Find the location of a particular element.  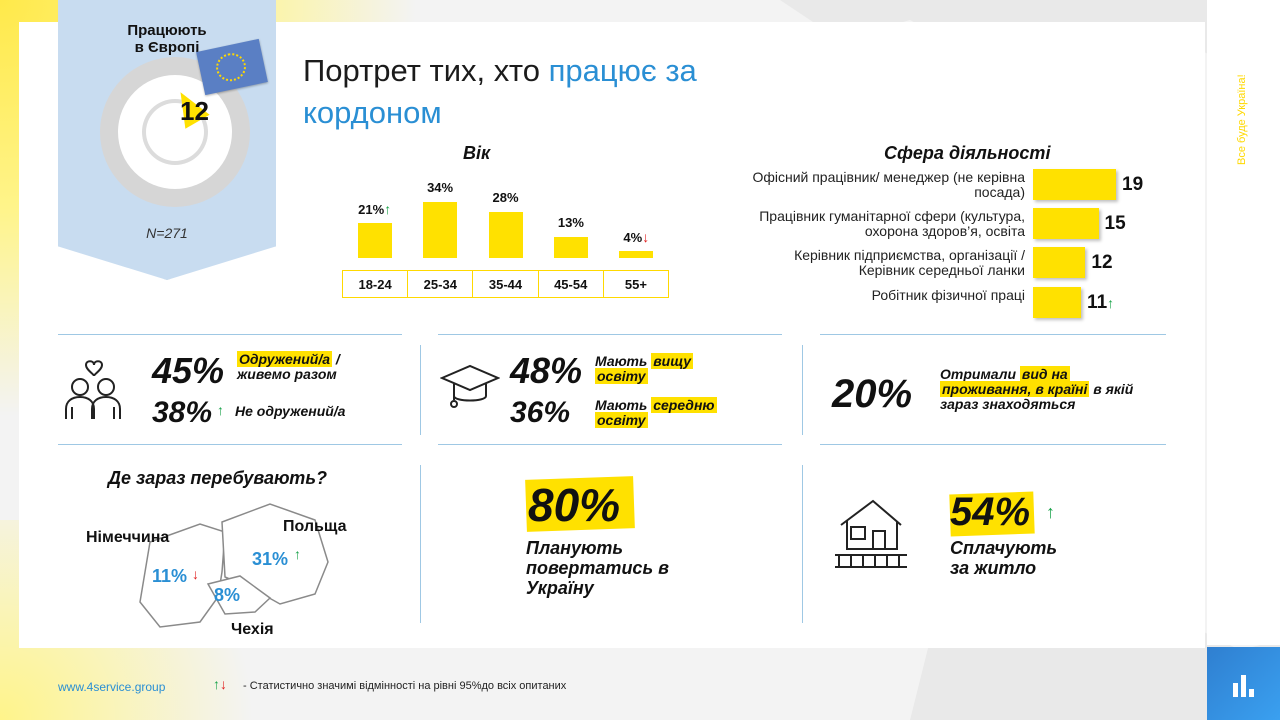

married-label: Одружений/а / живемо разом is located at coordinates (288, 366).